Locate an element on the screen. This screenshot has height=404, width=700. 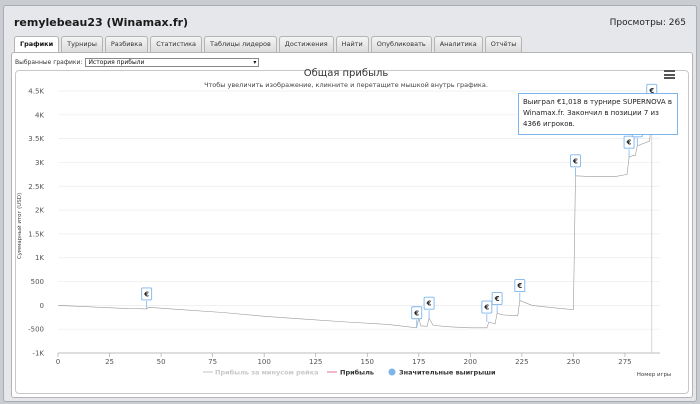
y-tick-label: -1K is located at coordinates (38, 354).